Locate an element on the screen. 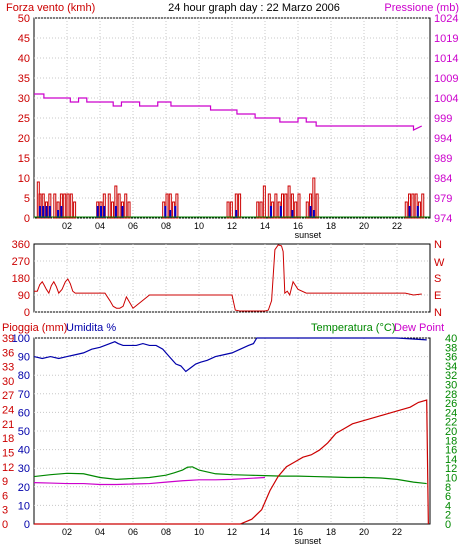  x-tick-label: 12 is located at coordinates (232, 226).